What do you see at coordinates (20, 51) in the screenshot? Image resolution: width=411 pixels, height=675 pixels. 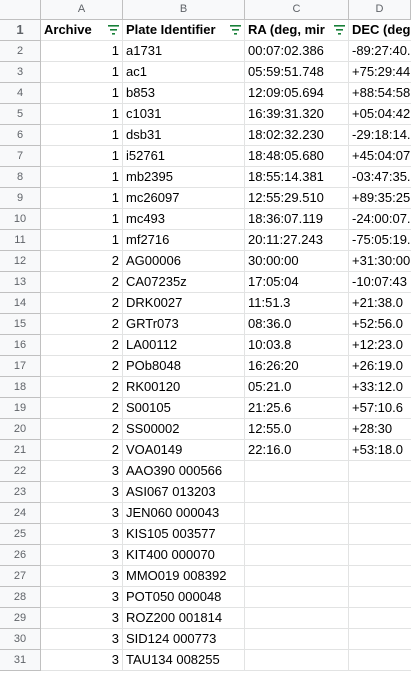 I see `row-number: 2` at bounding box center [20, 51].